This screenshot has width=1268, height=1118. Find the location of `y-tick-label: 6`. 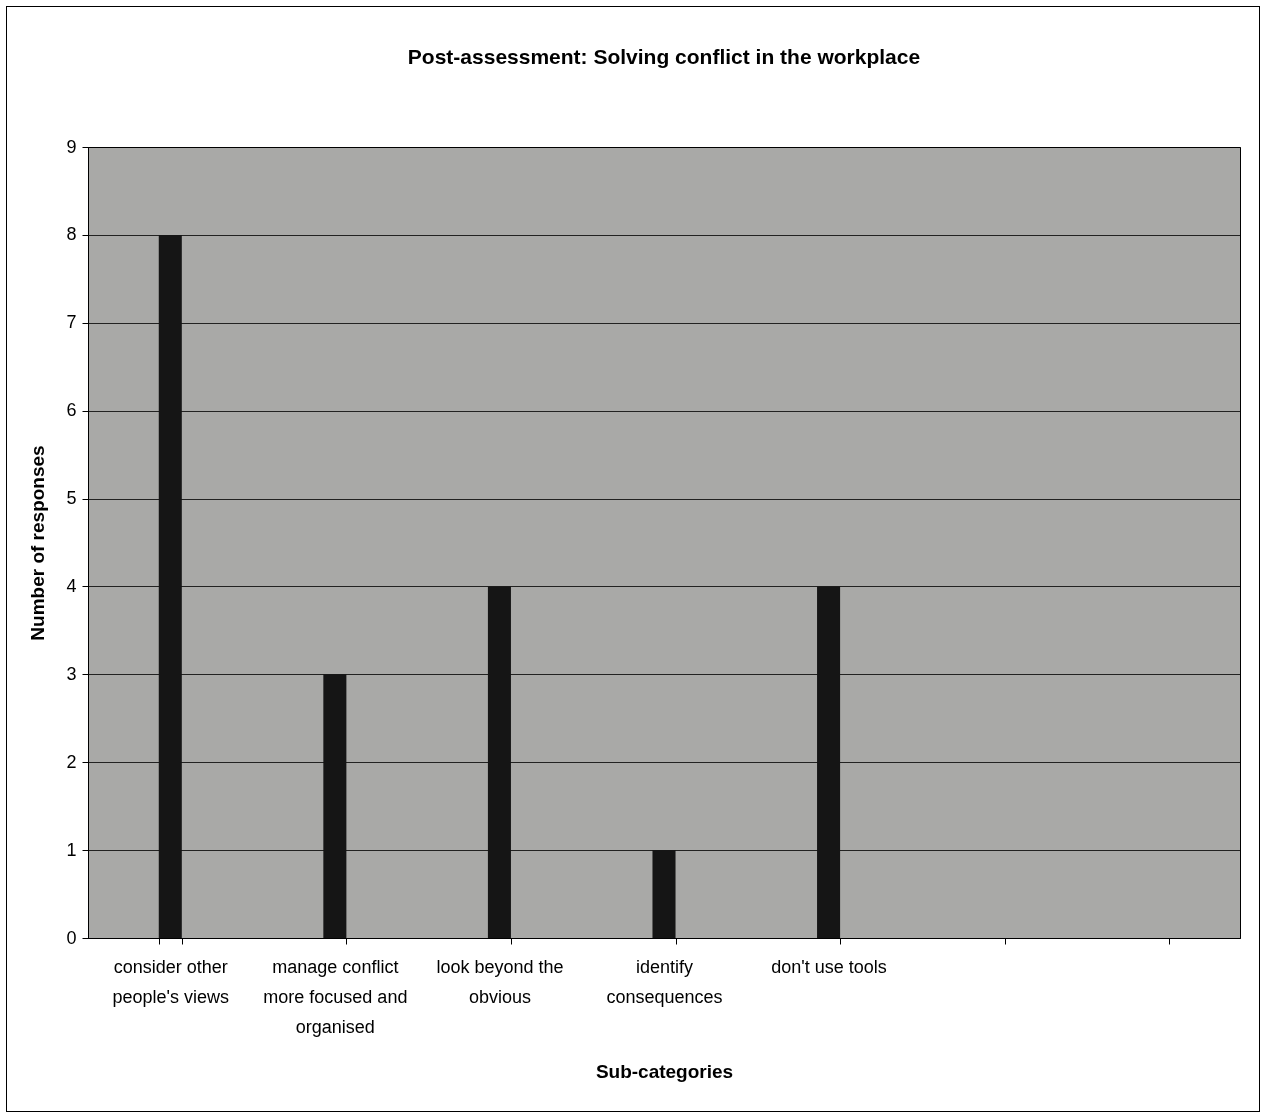

y-tick-label: 6 is located at coordinates (71, 410).